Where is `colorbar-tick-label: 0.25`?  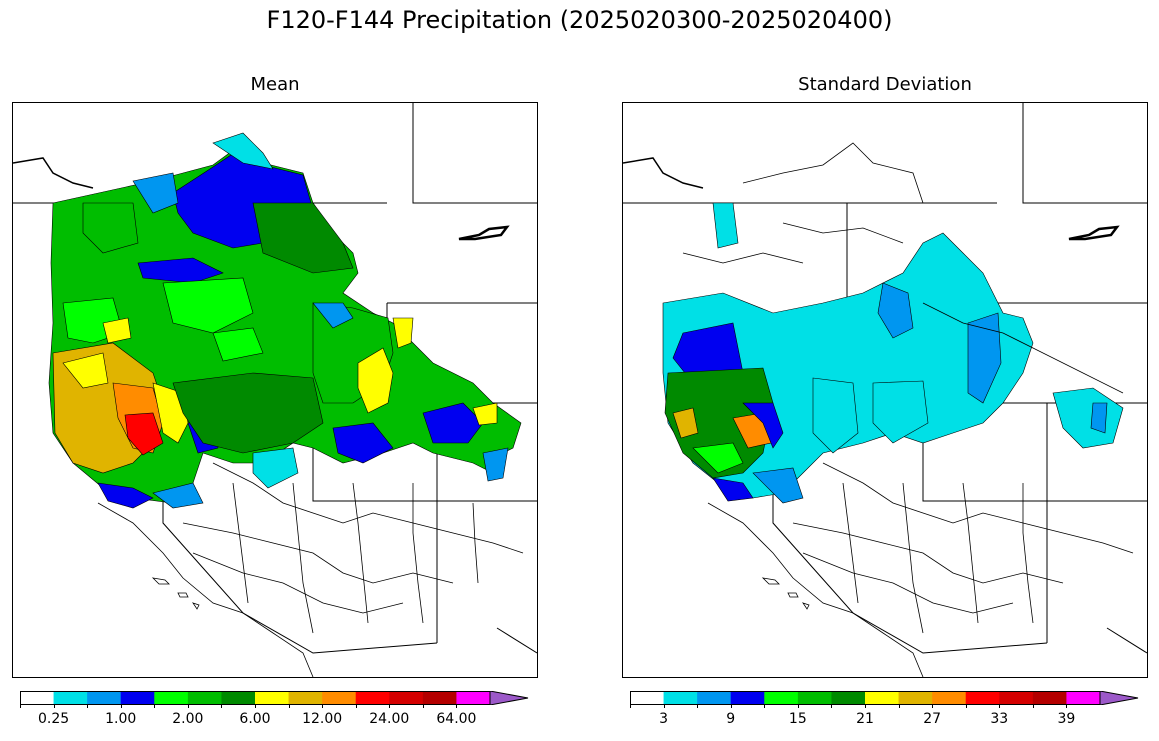 colorbar-tick-label: 0.25 is located at coordinates (53, 719).